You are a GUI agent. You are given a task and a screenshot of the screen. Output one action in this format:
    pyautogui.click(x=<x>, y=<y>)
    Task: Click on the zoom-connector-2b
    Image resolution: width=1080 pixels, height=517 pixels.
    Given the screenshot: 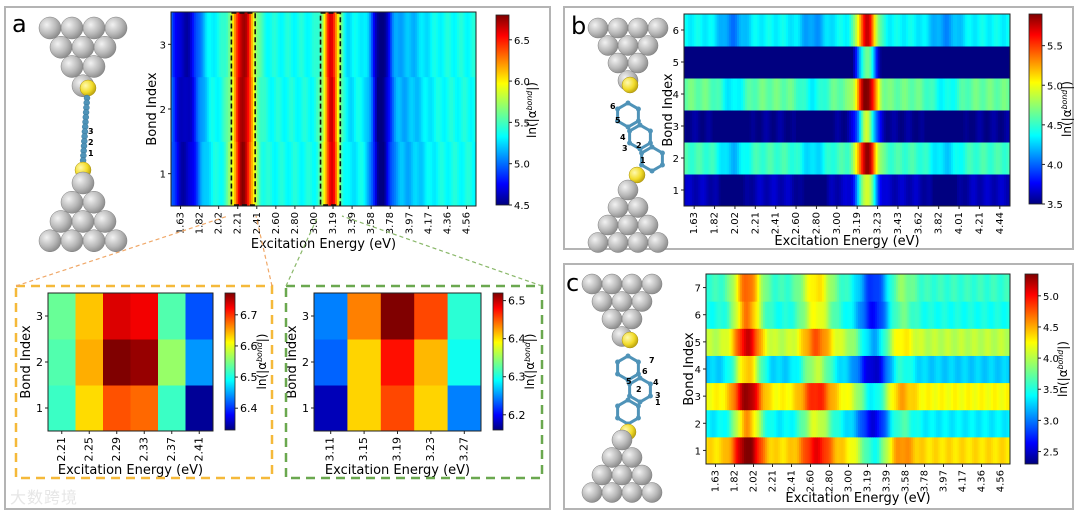 What is the action you would take?
    pyautogui.click(x=442, y=251)
    